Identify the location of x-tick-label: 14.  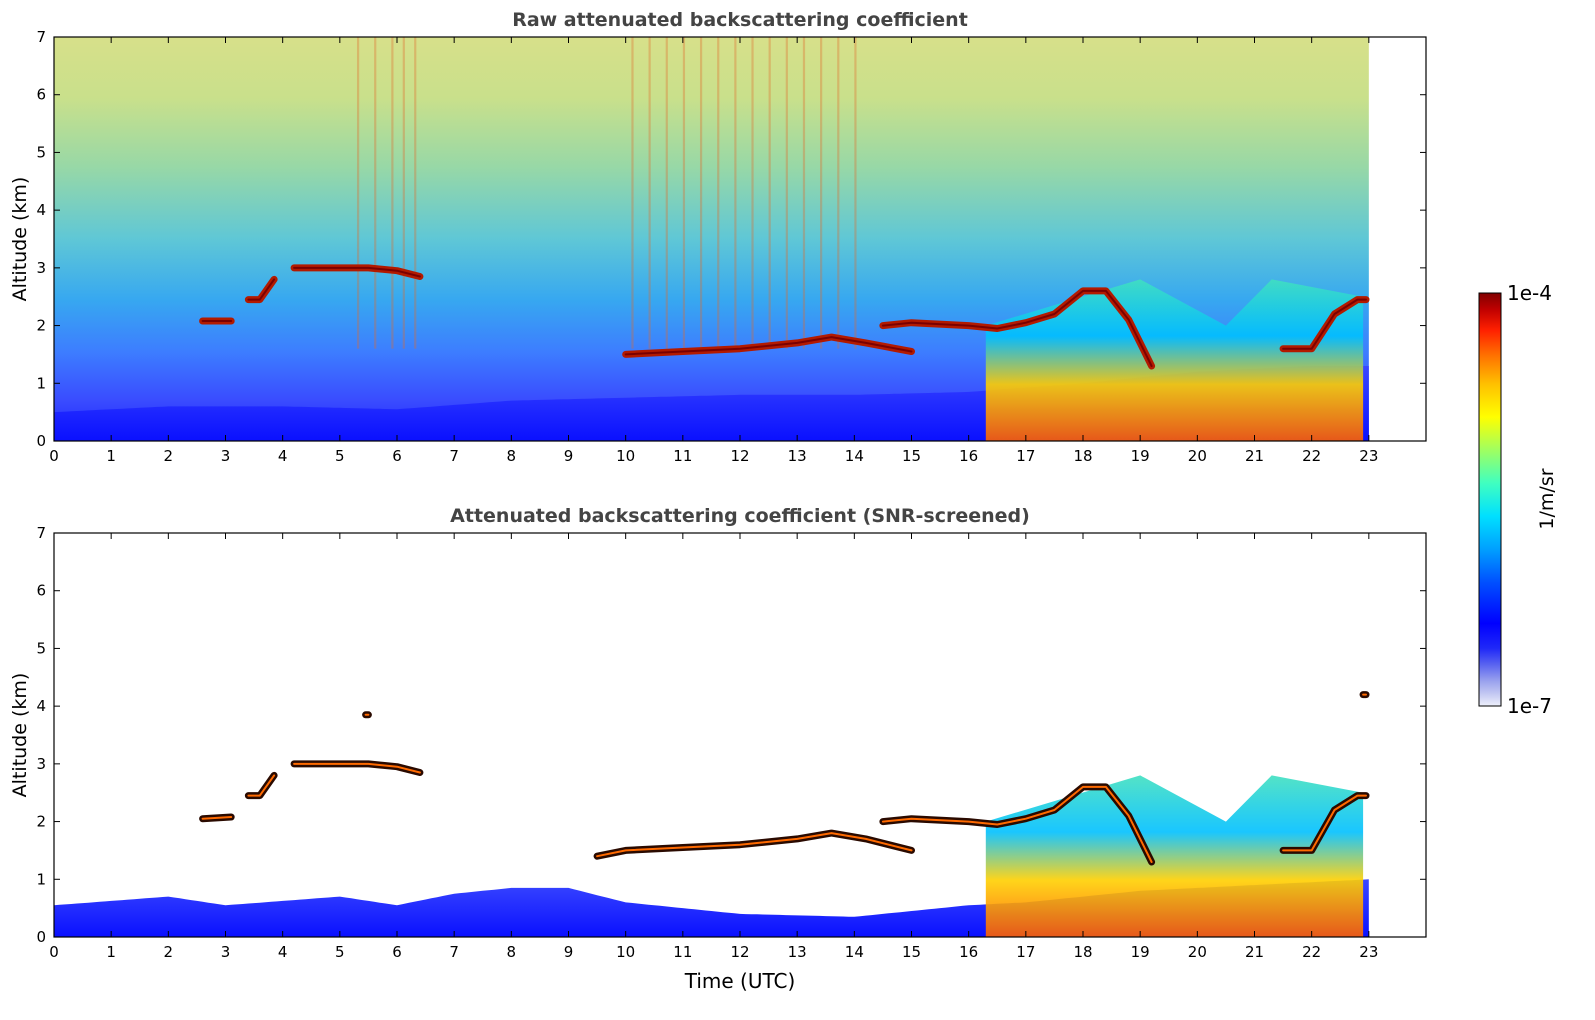
(854, 952).